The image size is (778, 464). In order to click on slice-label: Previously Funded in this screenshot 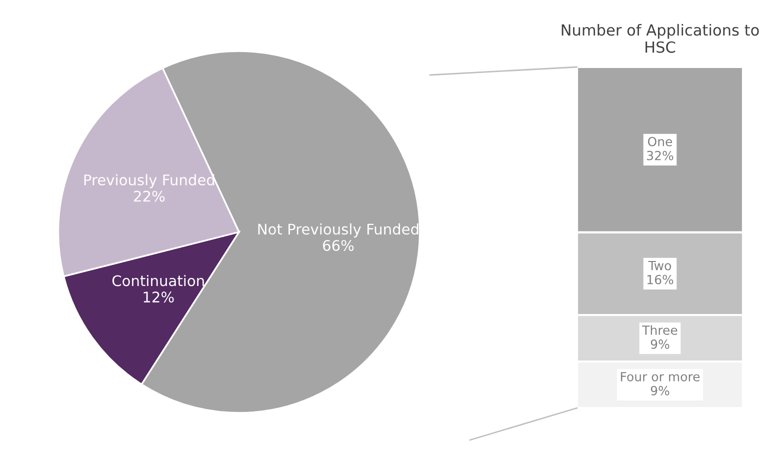, I will do `click(149, 181)`.